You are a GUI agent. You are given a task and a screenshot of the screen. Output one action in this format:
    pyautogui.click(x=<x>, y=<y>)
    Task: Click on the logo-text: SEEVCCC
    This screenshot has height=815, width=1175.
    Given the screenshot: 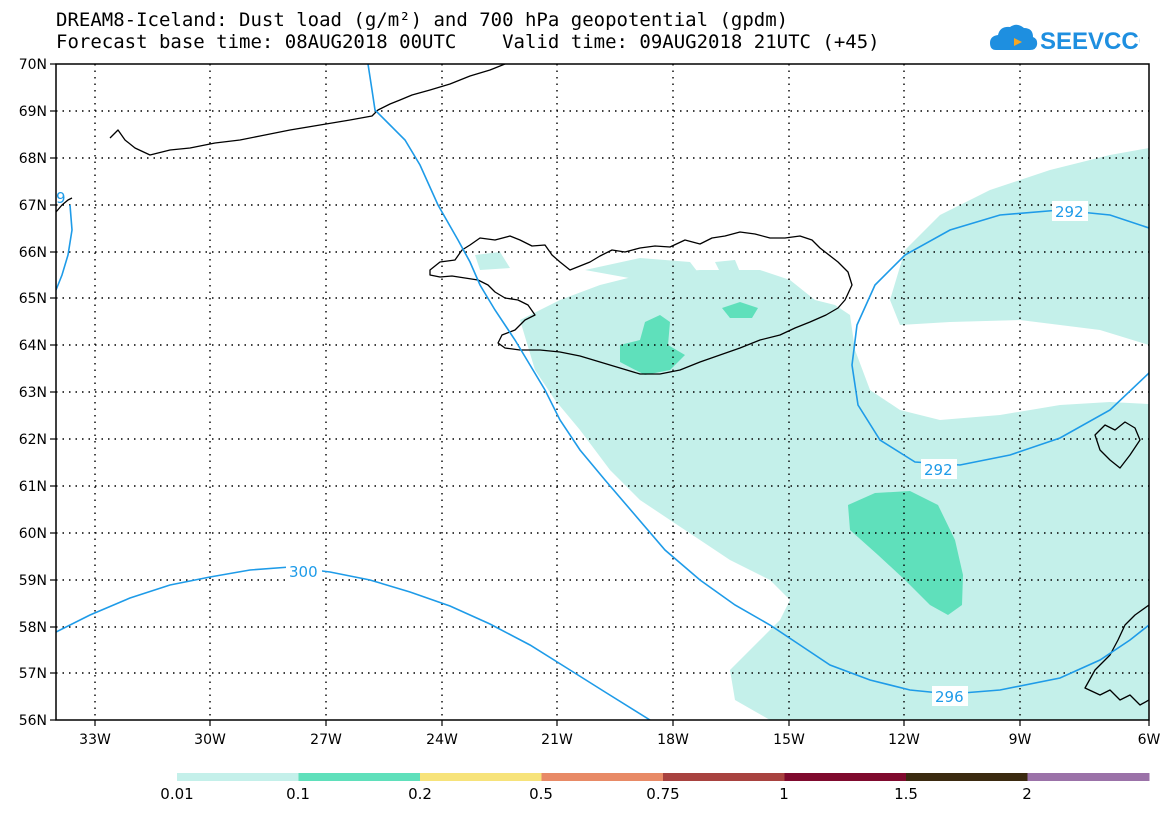 What is the action you would take?
    pyautogui.click(x=1090, y=41)
    